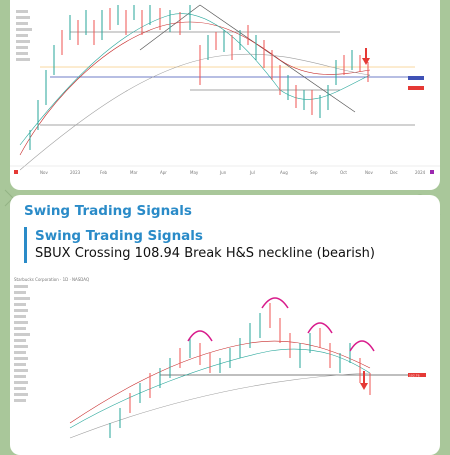 The height and width of the screenshot is (455, 450). Describe the element at coordinates (281, 324) in the screenshot. I see `head-and-shoulders-arc-icon` at that location.